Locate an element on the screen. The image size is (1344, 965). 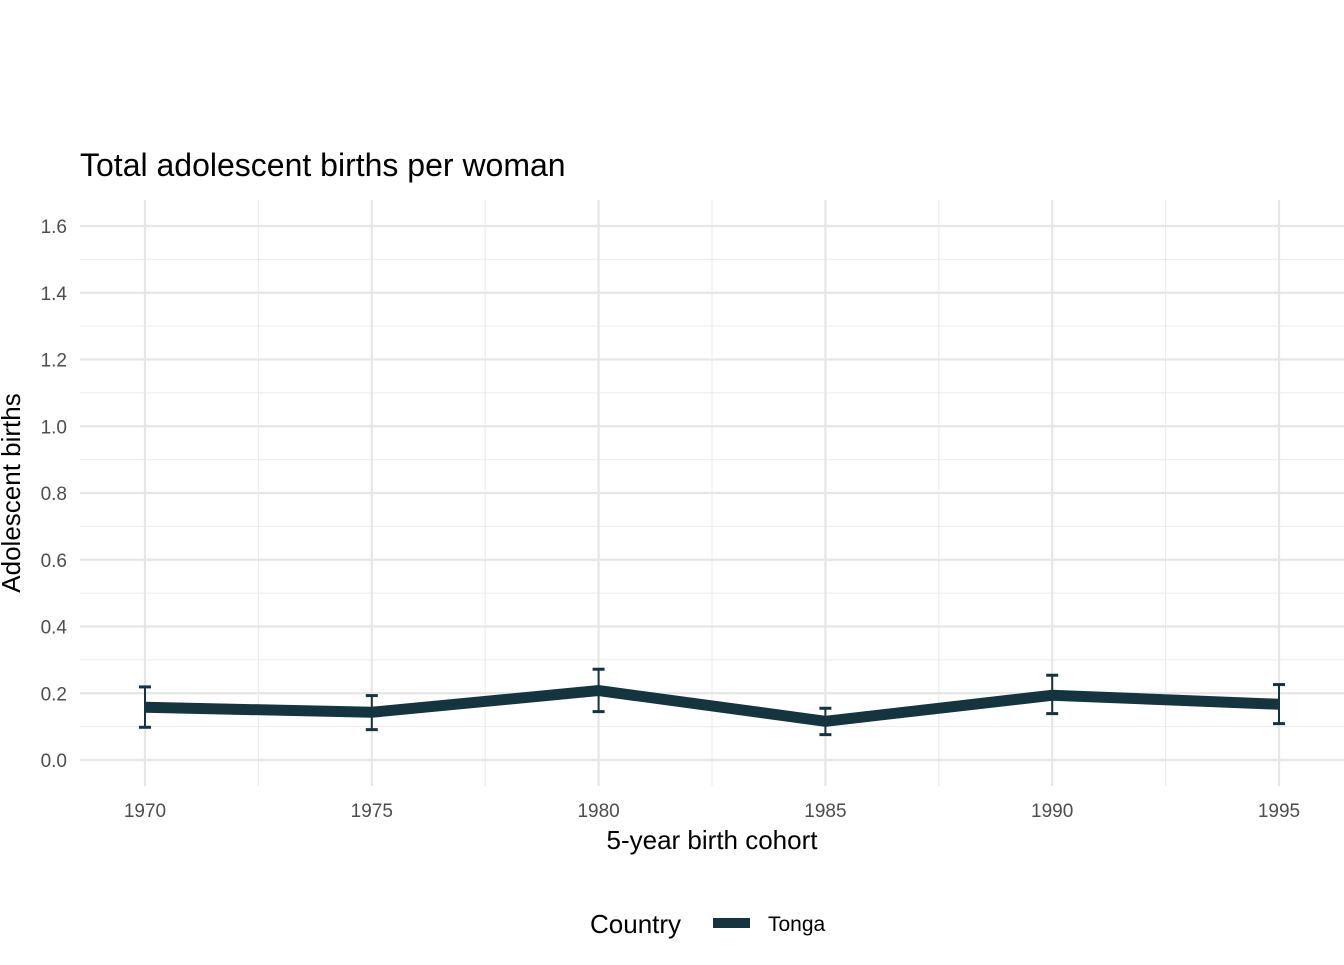
x-tick-label: 1985 is located at coordinates (825, 811).